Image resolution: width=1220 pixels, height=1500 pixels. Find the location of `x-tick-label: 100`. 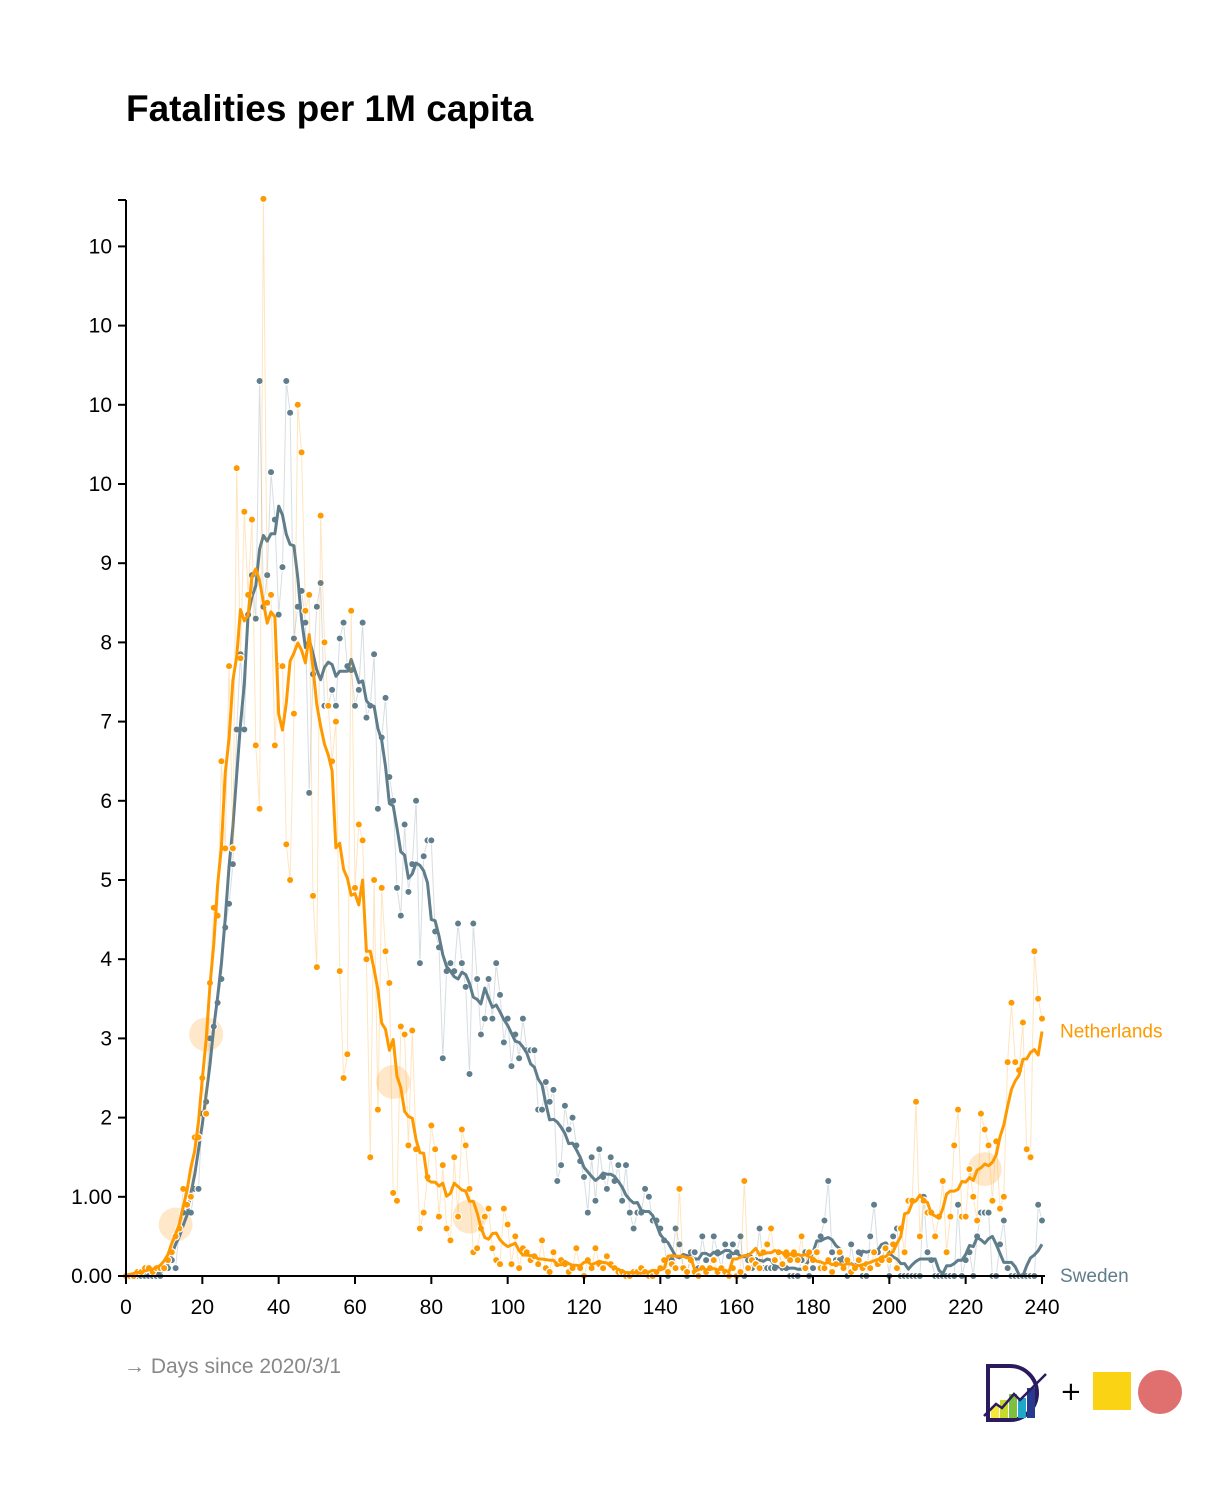

x-tick-label: 100 is located at coordinates (507, 1307).